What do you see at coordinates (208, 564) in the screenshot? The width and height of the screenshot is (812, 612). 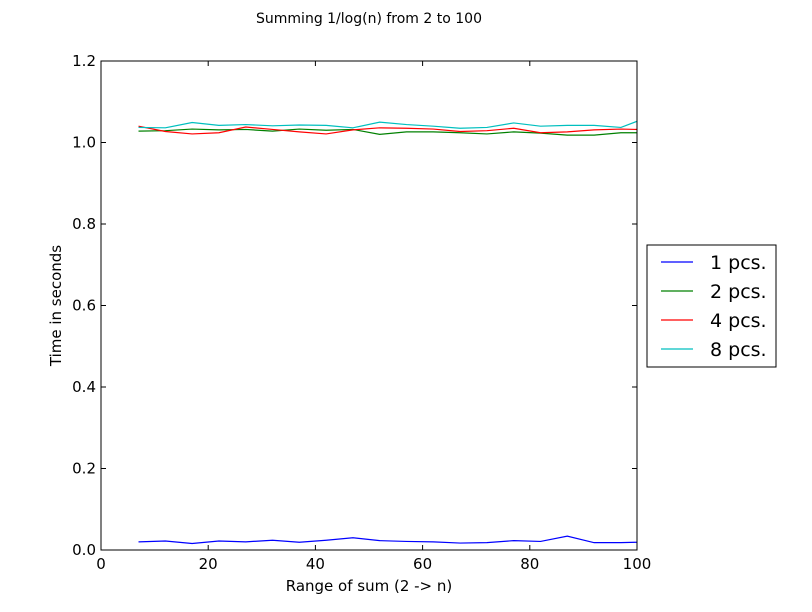 I see `x-tick-label: 20` at bounding box center [208, 564].